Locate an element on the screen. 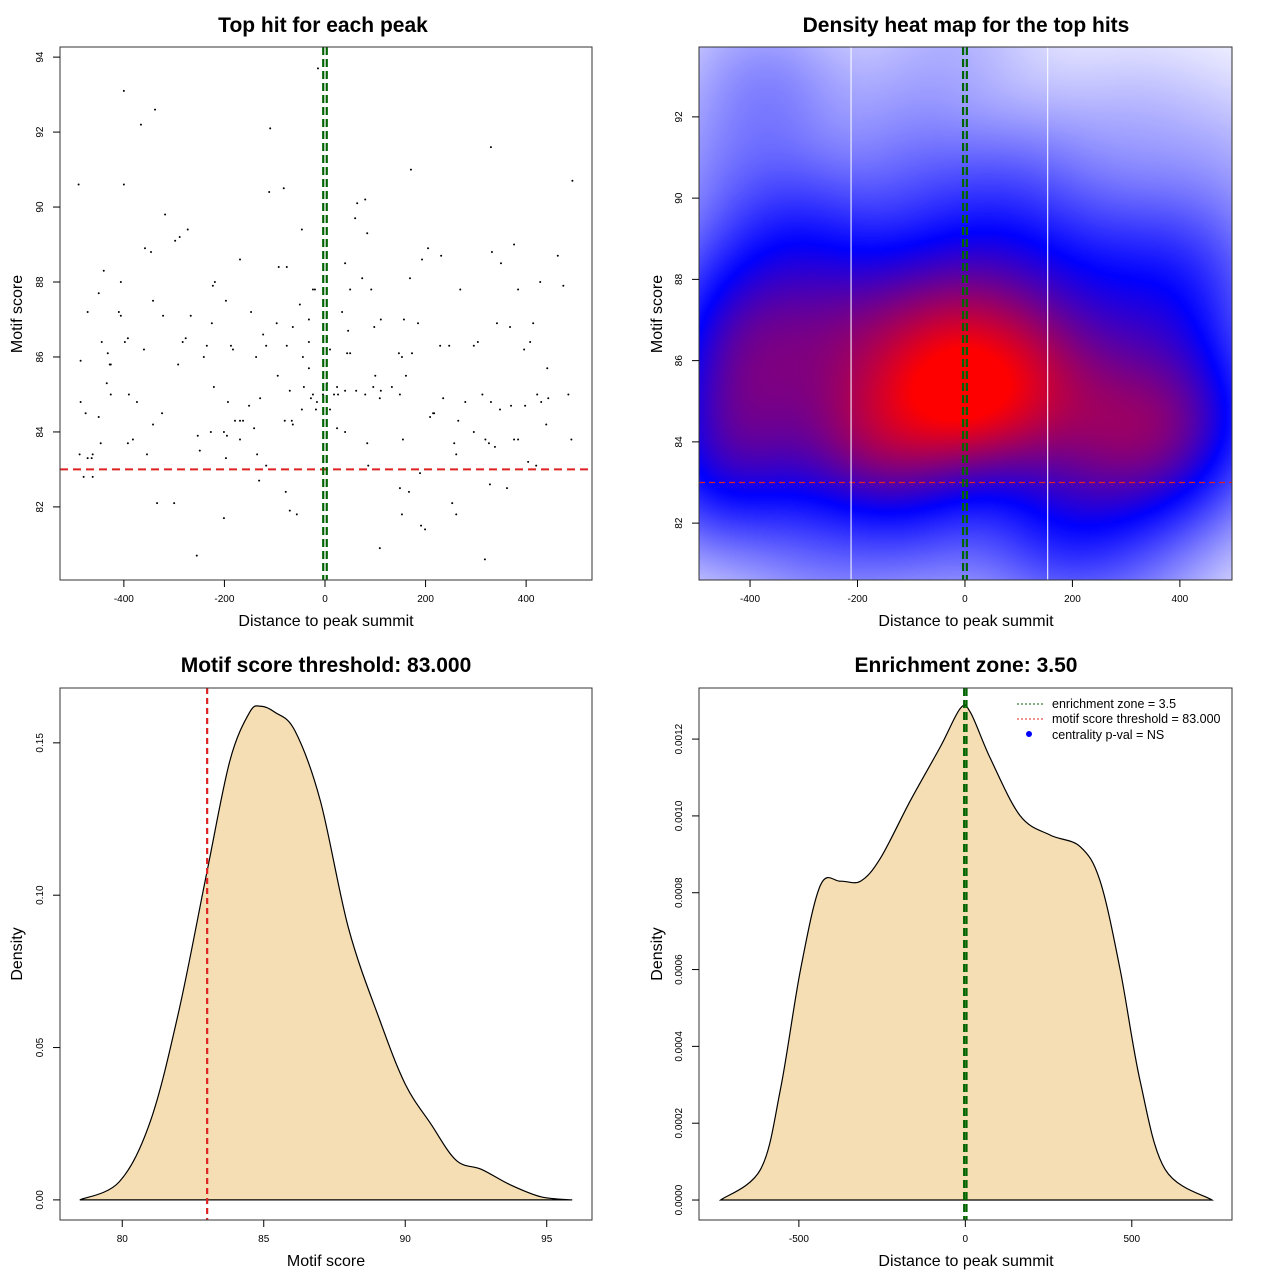 This screenshot has width=1280, height=1280. x-tick-label: -500 is located at coordinates (799, 1239).